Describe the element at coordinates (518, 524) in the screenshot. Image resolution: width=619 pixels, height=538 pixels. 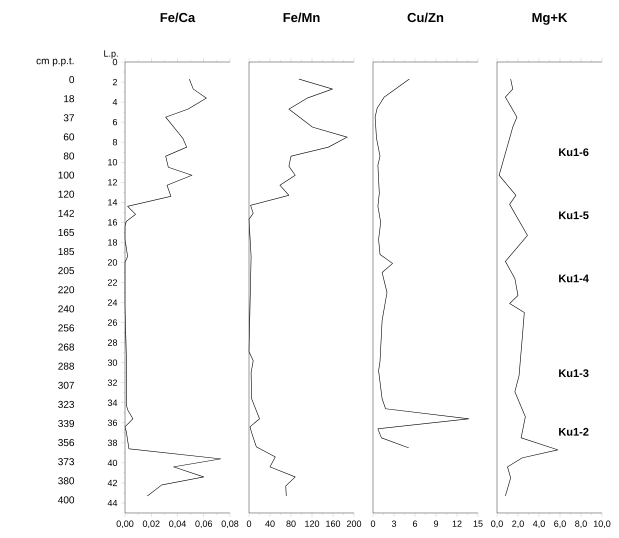
I see `x-tick-label: 2,0` at that location.